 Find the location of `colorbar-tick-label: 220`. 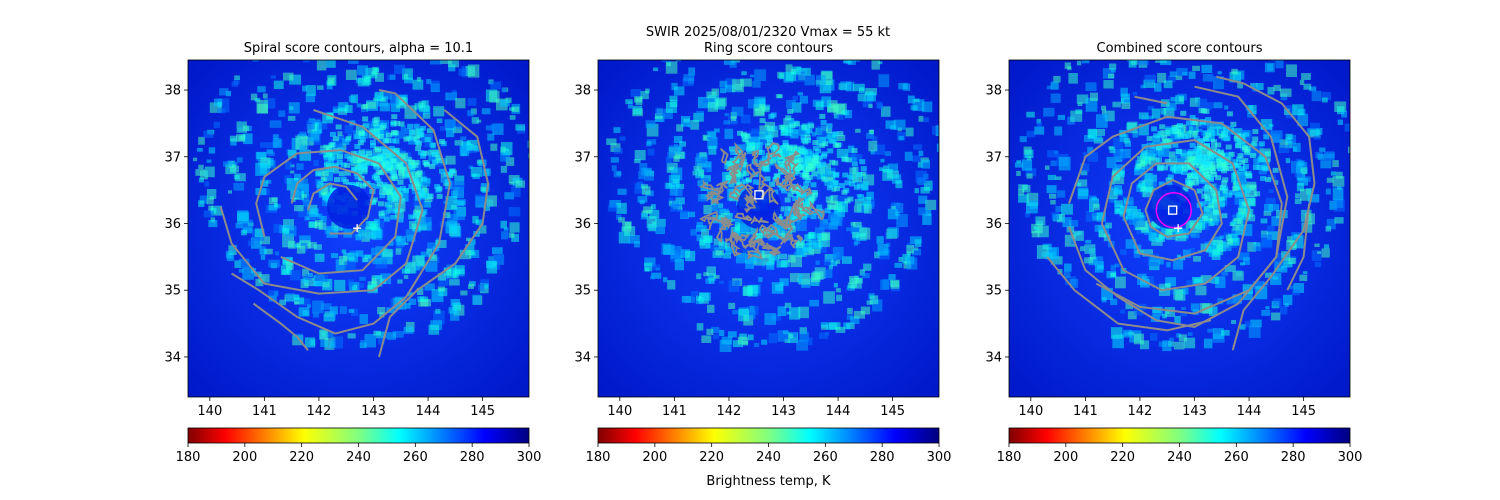

colorbar-tick-label: 220 is located at coordinates (1122, 457).